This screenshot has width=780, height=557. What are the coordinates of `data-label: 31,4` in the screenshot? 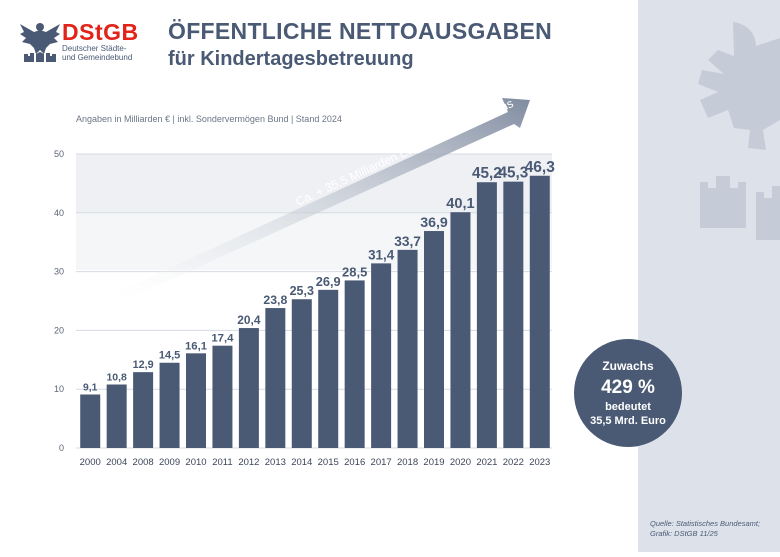 It's located at (381, 254).